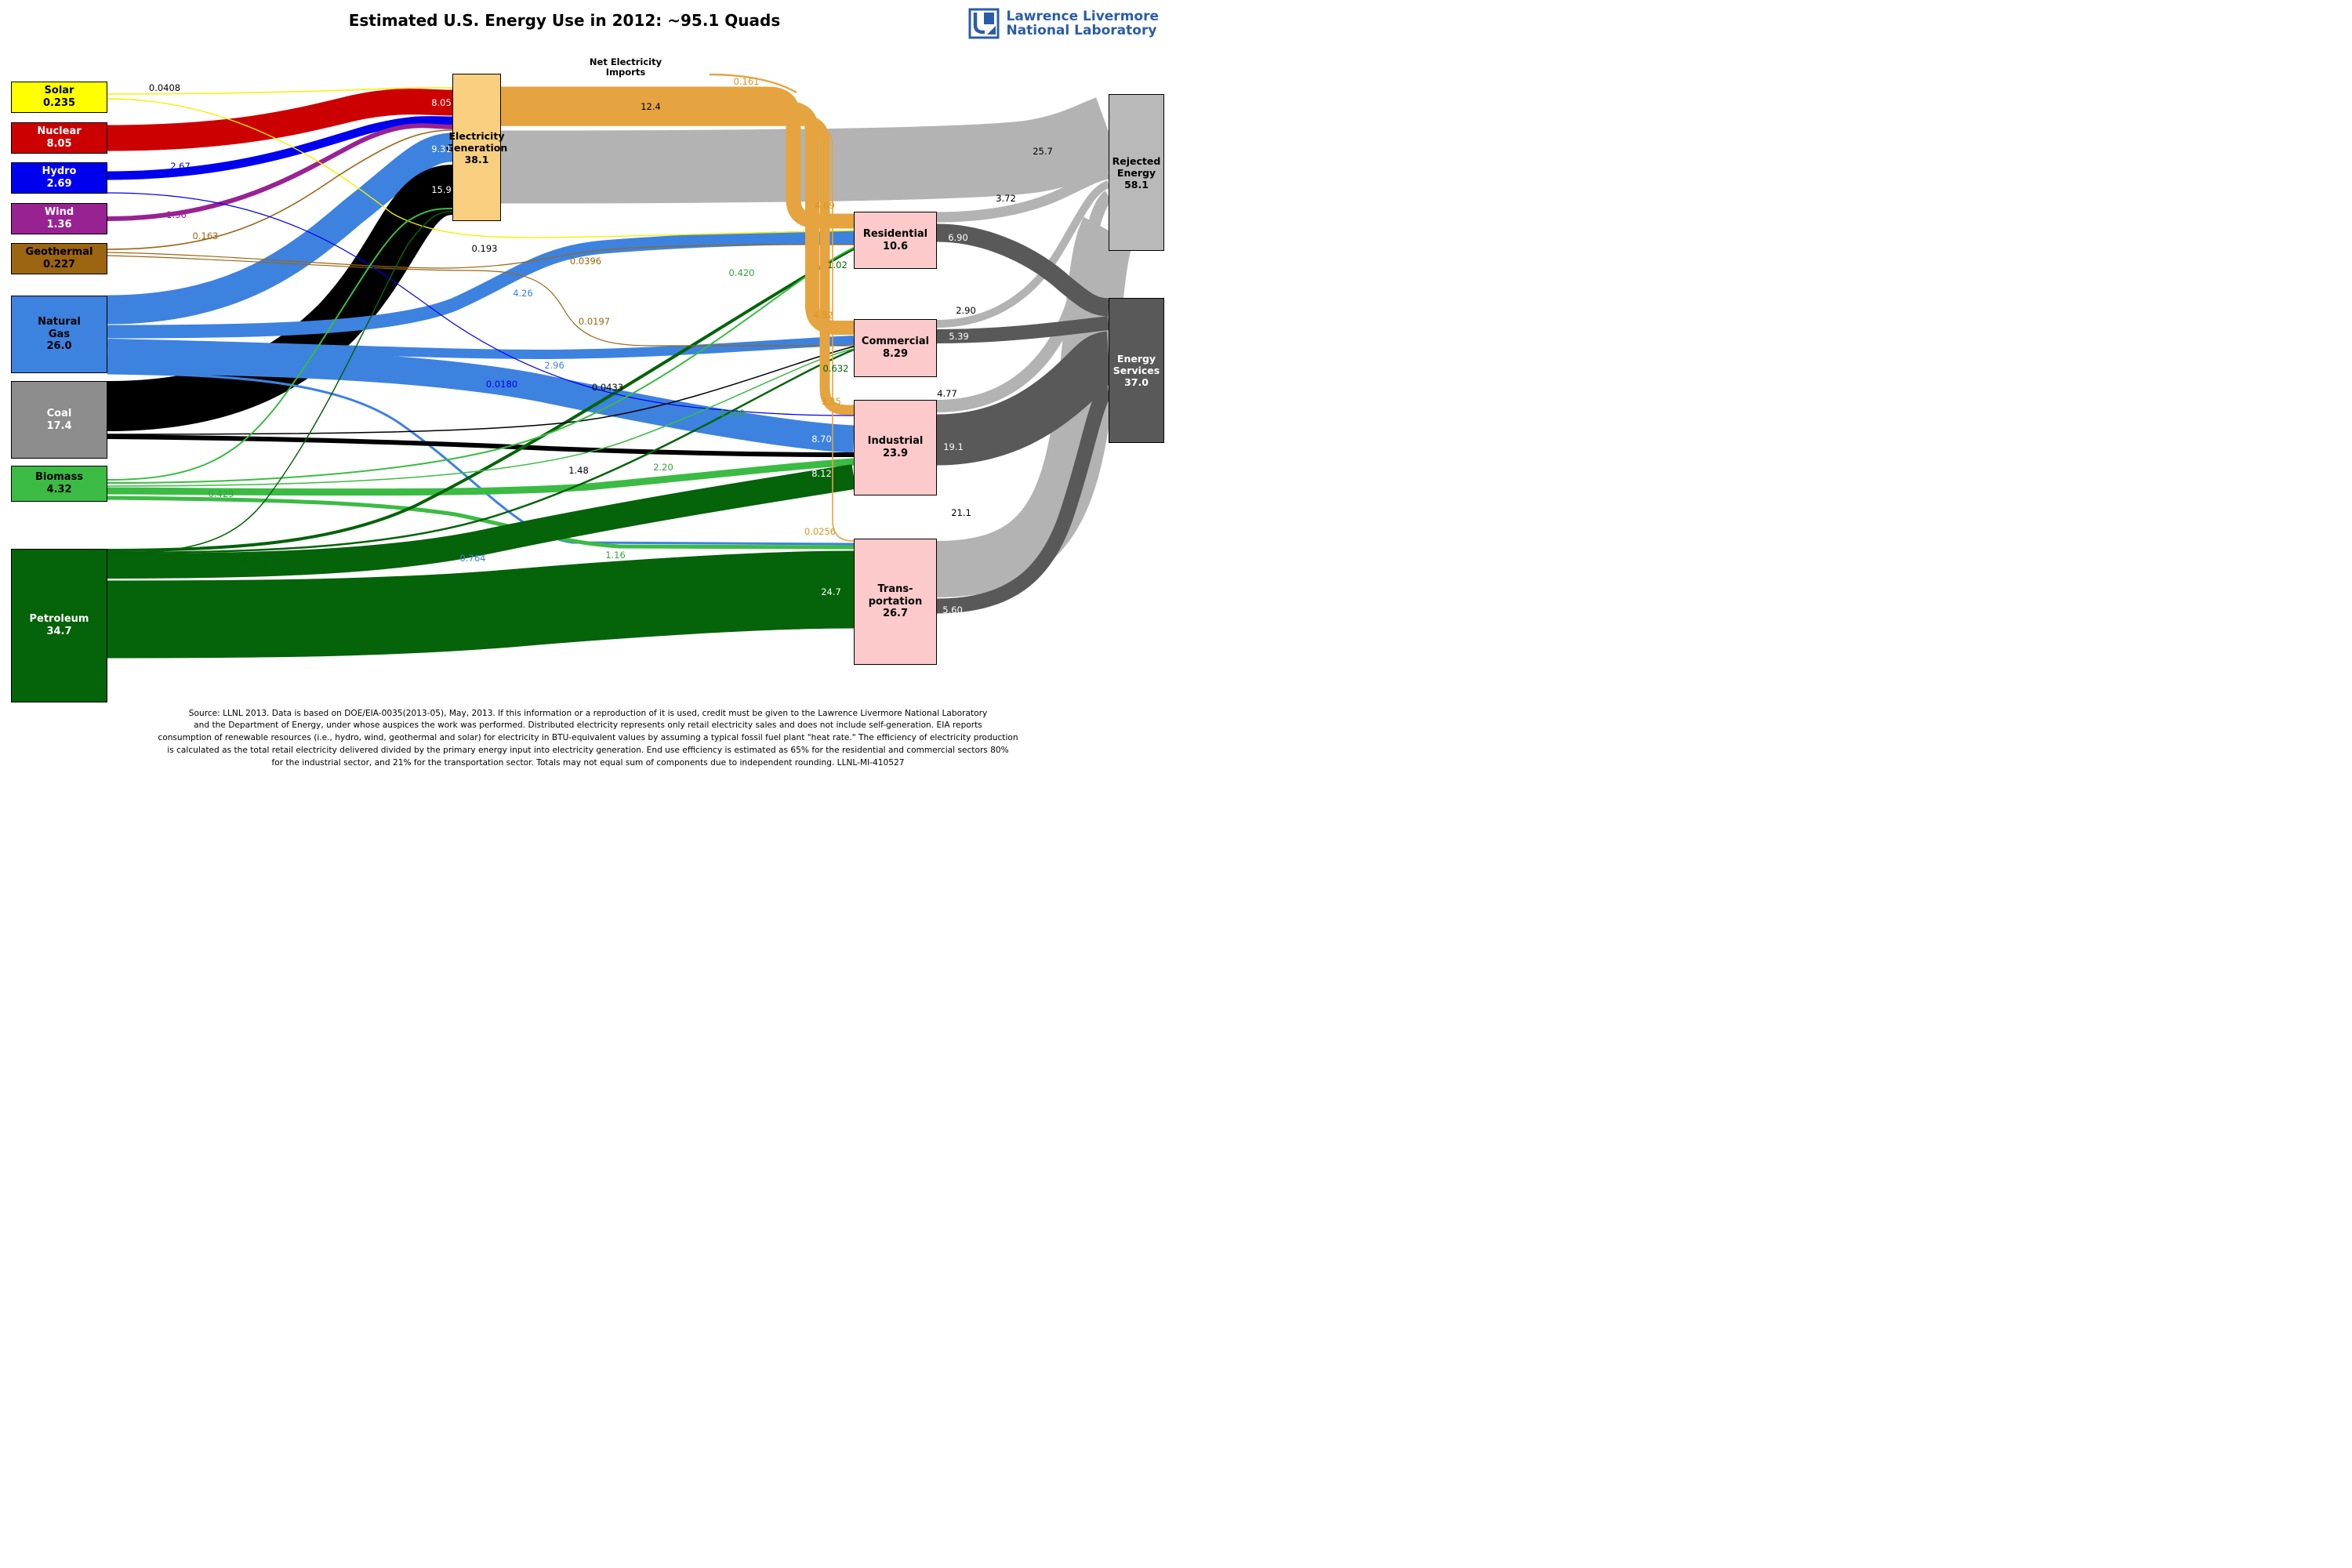  Describe the element at coordinates (821, 473) in the screenshot. I see `label-petroleum-industrial: 8.12` at that location.